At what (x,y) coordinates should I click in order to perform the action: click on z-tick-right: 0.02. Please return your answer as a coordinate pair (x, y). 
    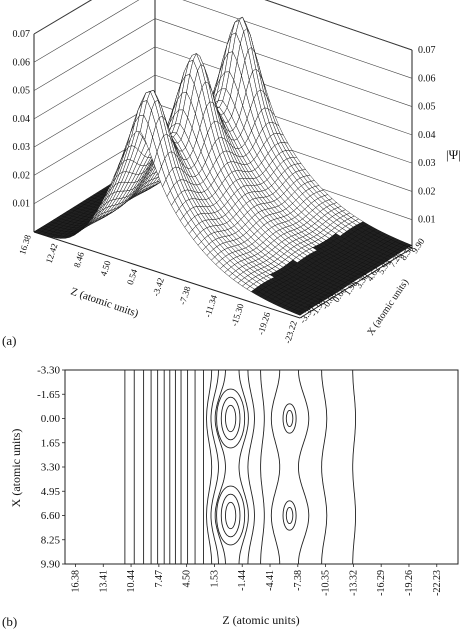
    Looking at the image, I should click on (427, 191).